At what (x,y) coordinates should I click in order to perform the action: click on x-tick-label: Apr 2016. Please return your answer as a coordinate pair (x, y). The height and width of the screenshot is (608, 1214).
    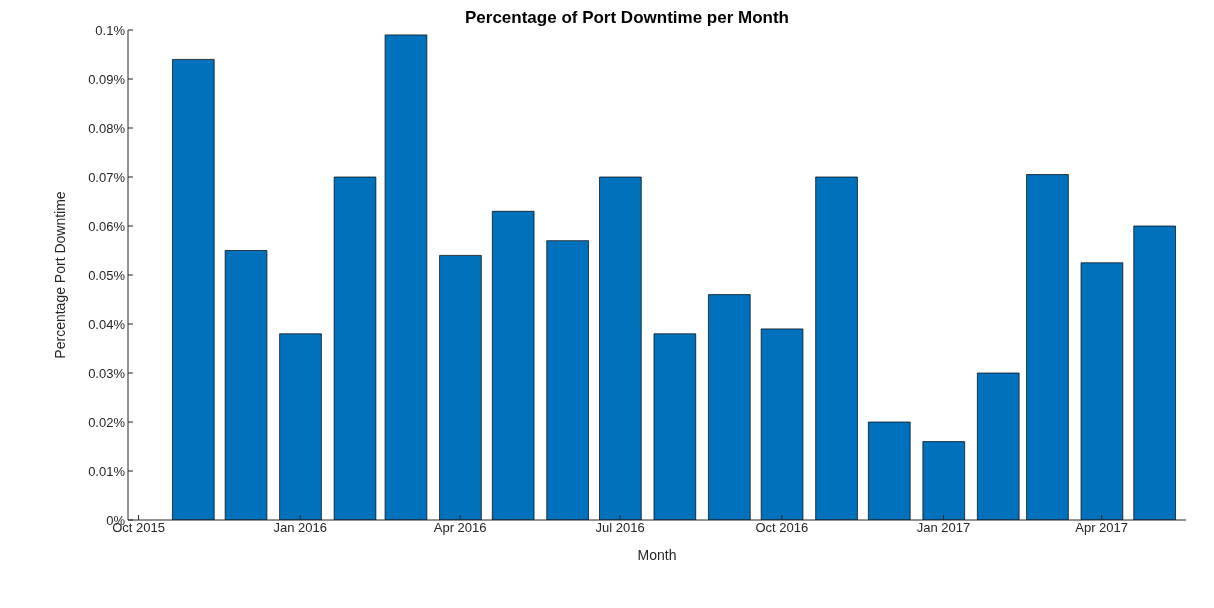
    Looking at the image, I should click on (460, 528).